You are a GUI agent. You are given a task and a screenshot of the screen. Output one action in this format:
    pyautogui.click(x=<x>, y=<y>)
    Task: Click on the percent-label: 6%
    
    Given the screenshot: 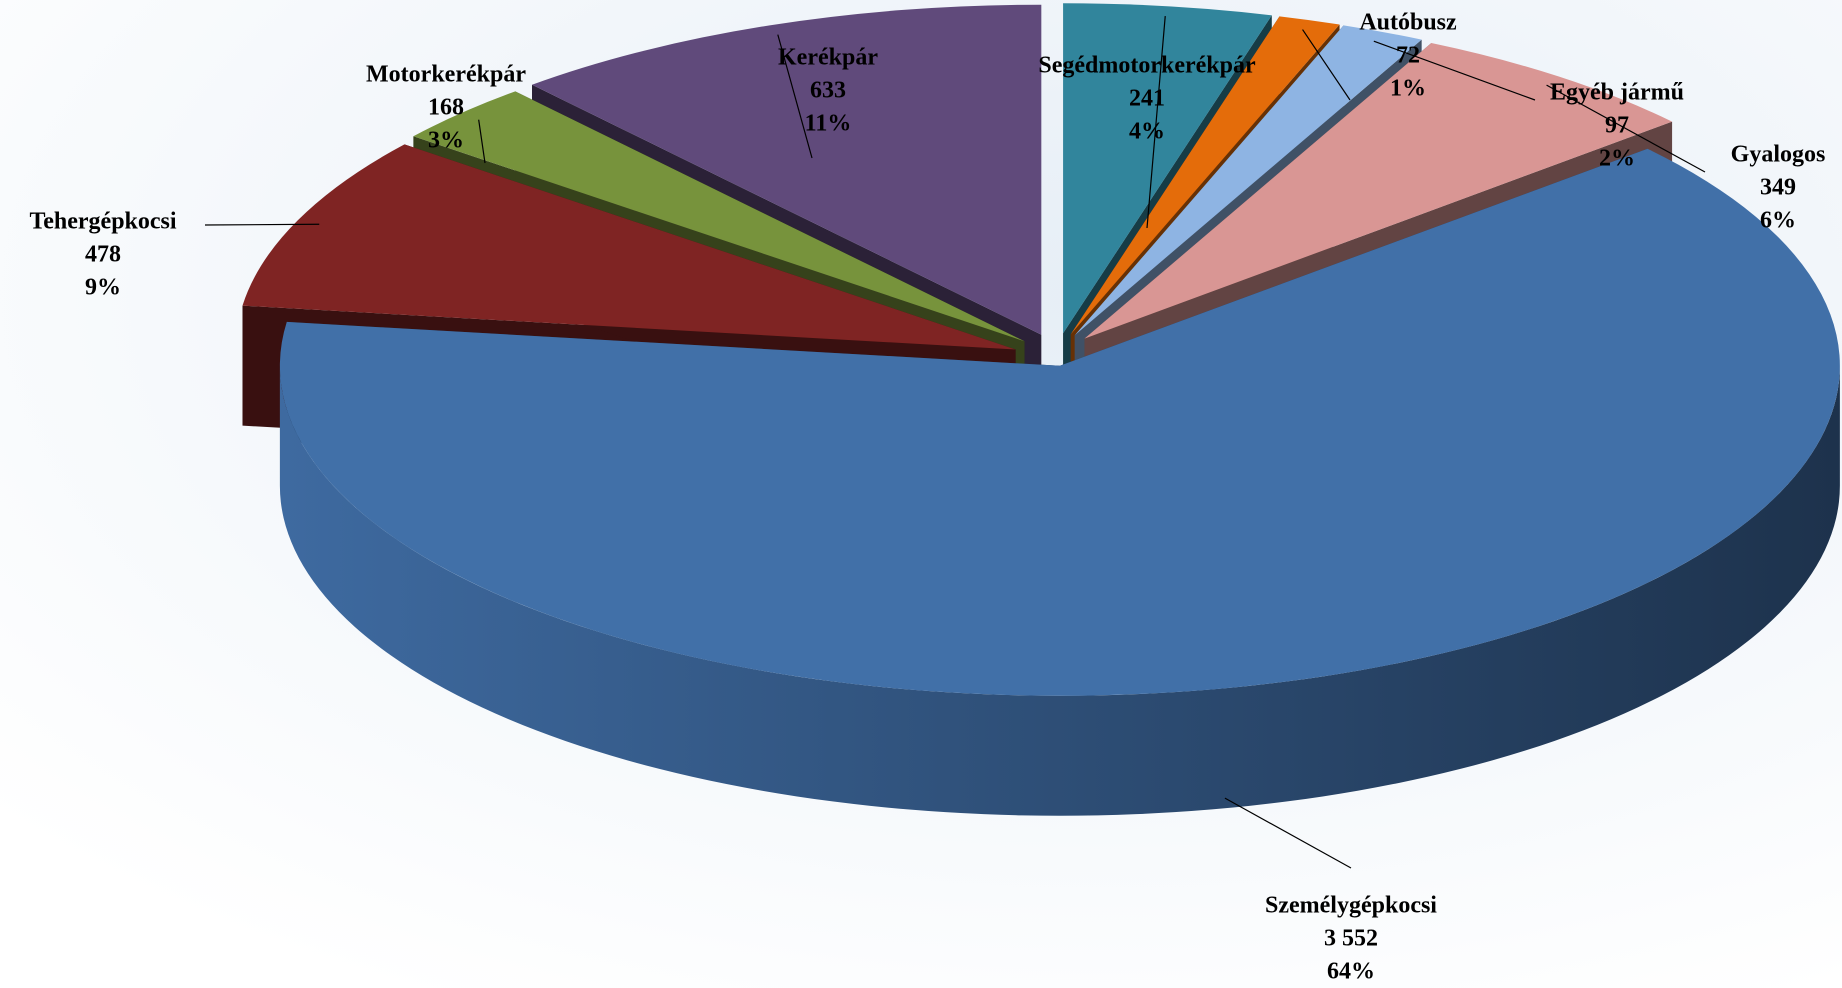 What is the action you would take?
    pyautogui.click(x=1778, y=221)
    